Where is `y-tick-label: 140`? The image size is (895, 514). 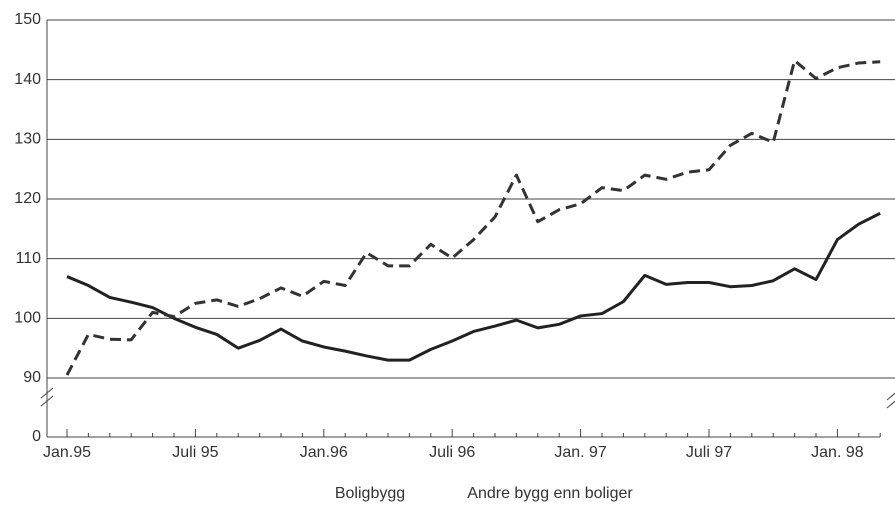 y-tick-label: 140 is located at coordinates (27, 79).